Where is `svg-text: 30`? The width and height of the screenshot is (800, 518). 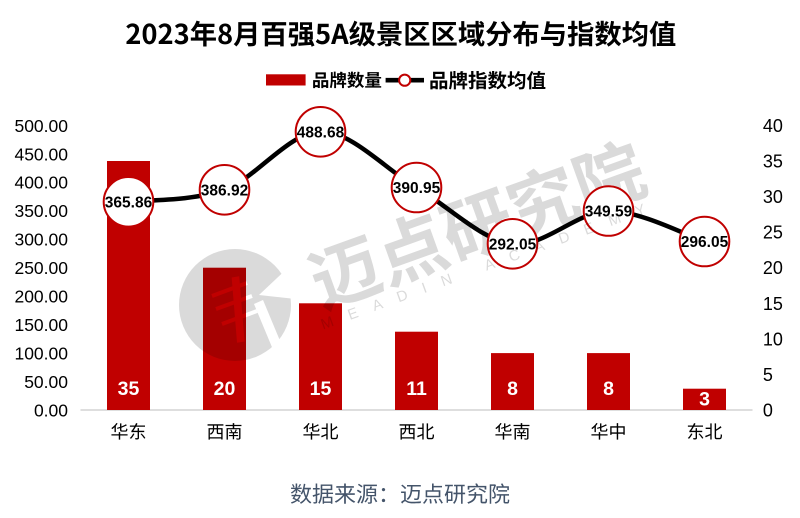 svg-text: 30 is located at coordinates (773, 197).